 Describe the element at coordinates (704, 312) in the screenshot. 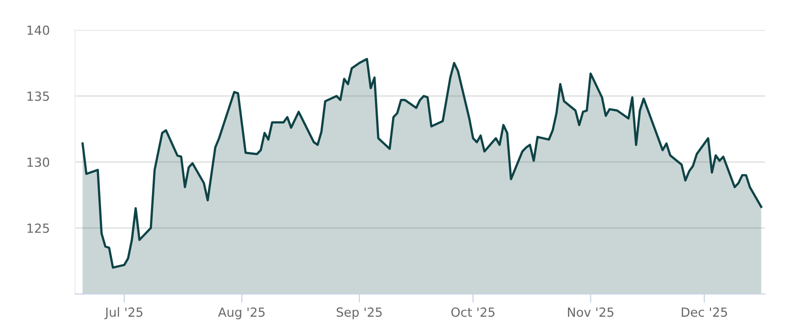

I see `x-tick-label: Dec '25` at that location.